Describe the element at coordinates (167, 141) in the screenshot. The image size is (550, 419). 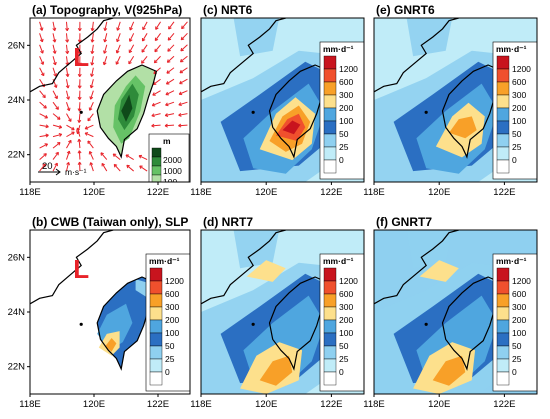
I see `colorbar-unit: m` at that location.